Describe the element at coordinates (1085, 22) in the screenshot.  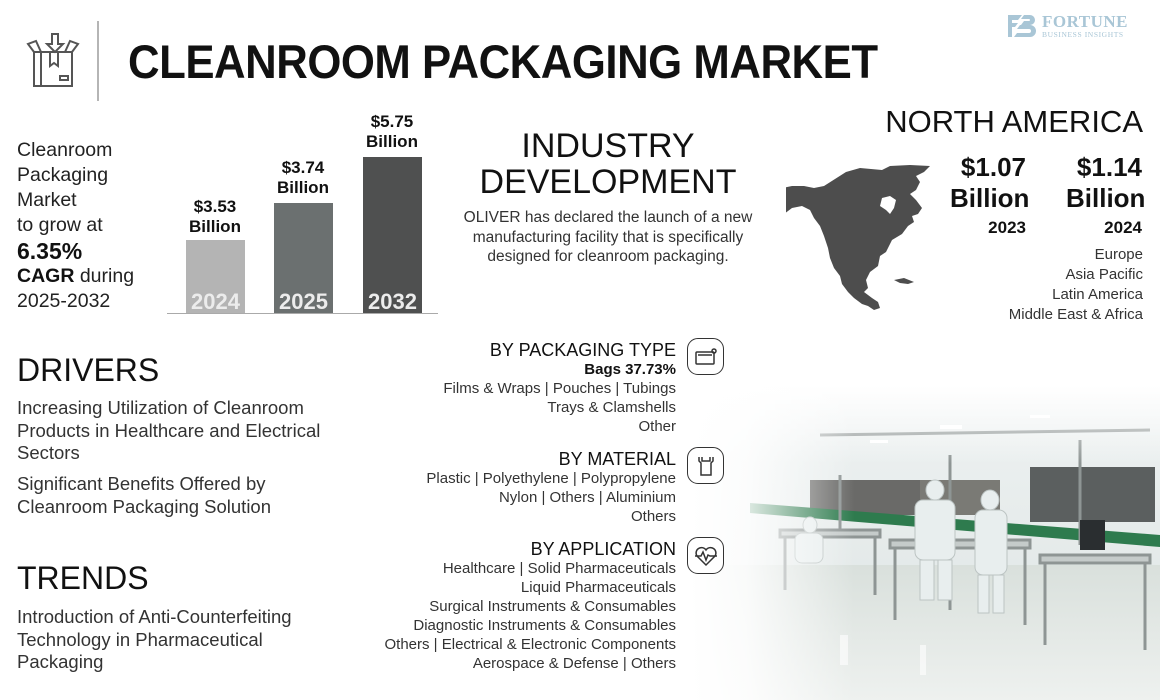
I see `logo-main-text: FORTUNE` at that location.